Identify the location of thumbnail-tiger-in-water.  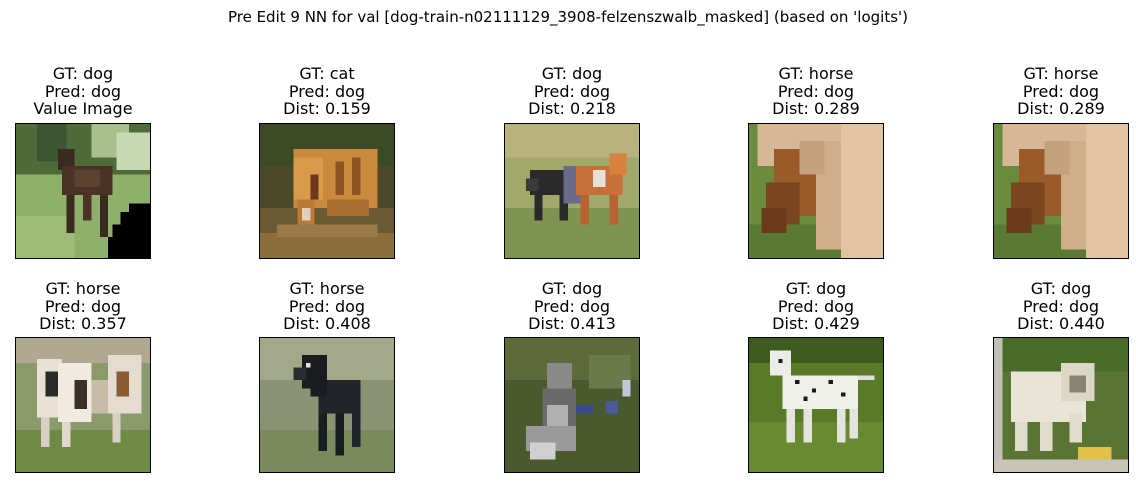
(327, 191).